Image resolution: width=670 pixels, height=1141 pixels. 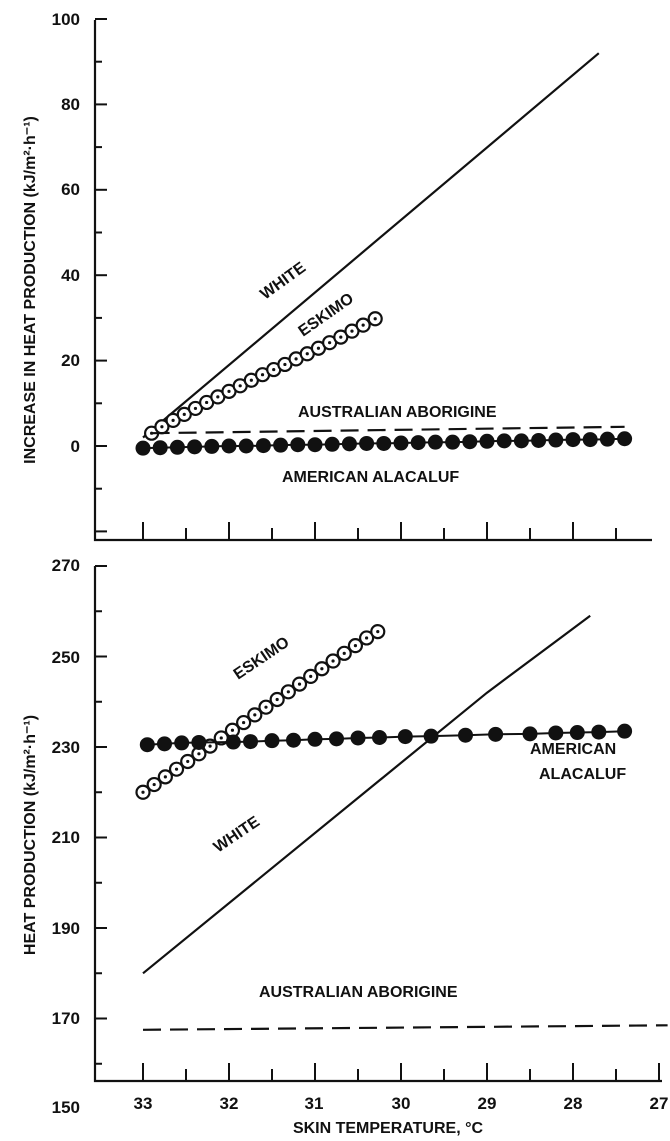 What do you see at coordinates (30, 290) in the screenshot?
I see `top-y-axis-title: INCREASE IN HEAT PRODUCTION (kJ/m²·h⁻¹)` at bounding box center [30, 290].